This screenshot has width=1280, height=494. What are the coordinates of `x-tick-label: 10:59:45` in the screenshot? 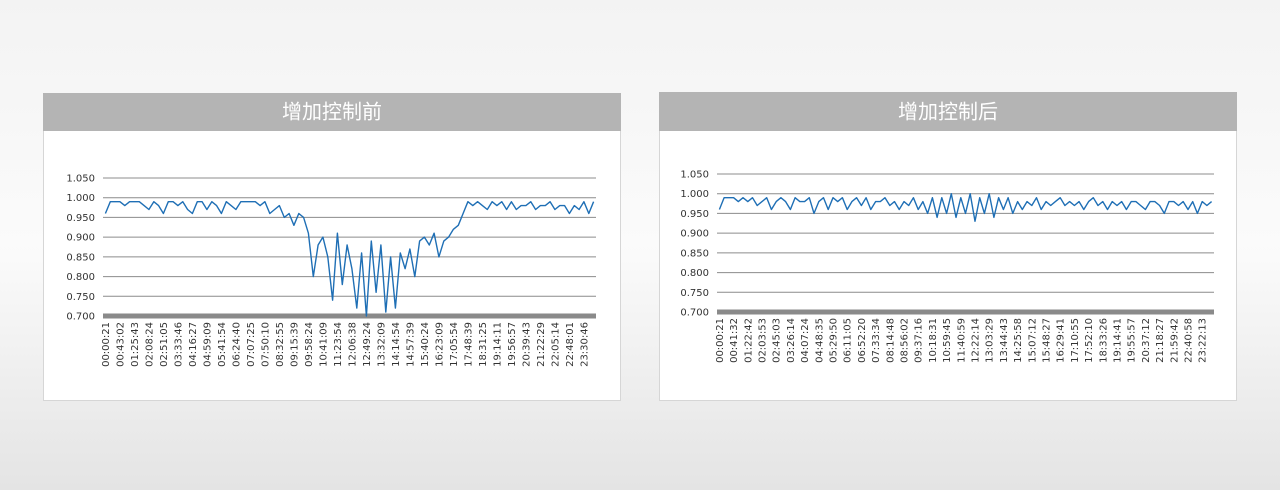 It's located at (947, 340).